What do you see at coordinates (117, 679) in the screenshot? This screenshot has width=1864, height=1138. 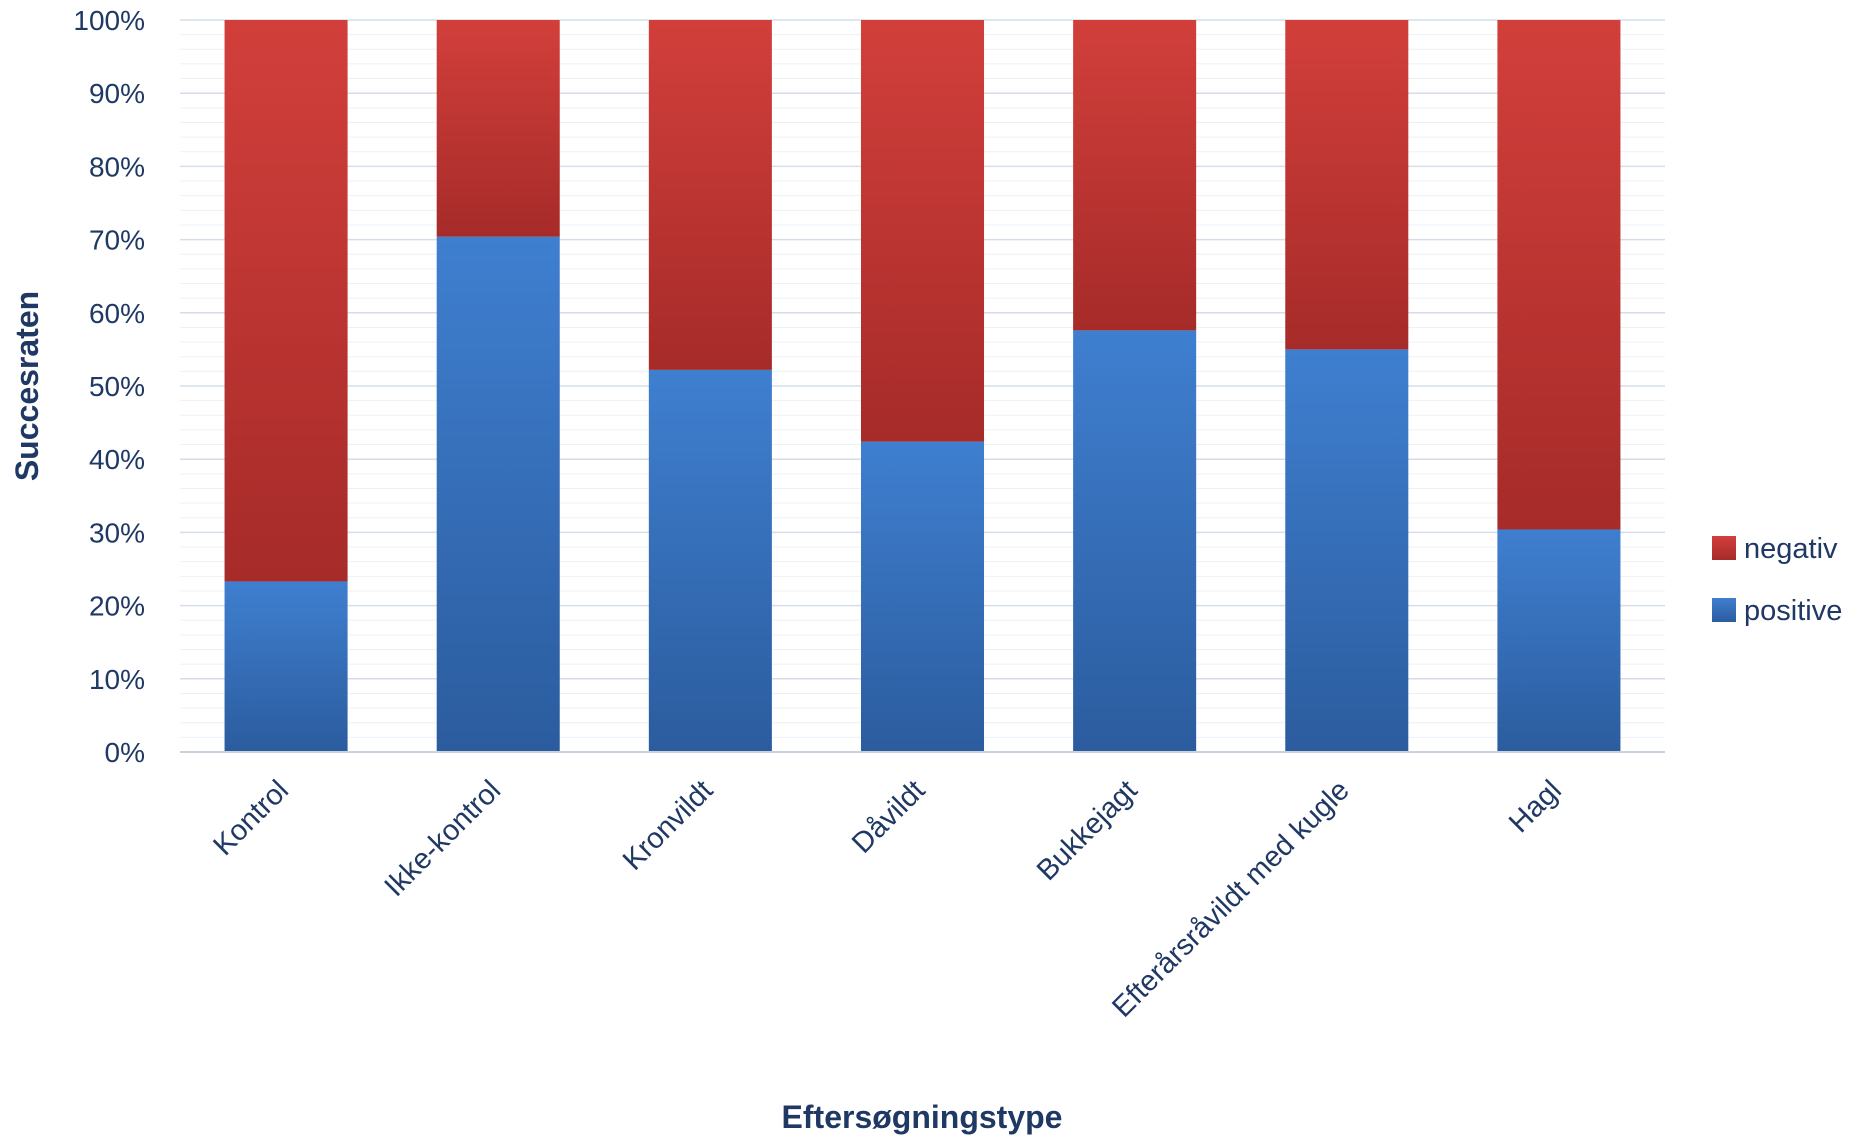 I see `y-tick-label: 10%` at bounding box center [117, 679].